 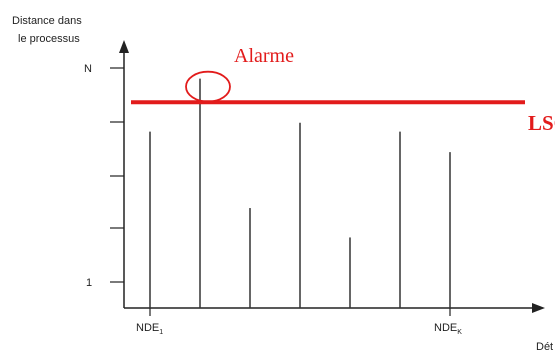 What do you see at coordinates (49, 39) in the screenshot?
I see `y-axis-label-line-2: le processus` at bounding box center [49, 39].